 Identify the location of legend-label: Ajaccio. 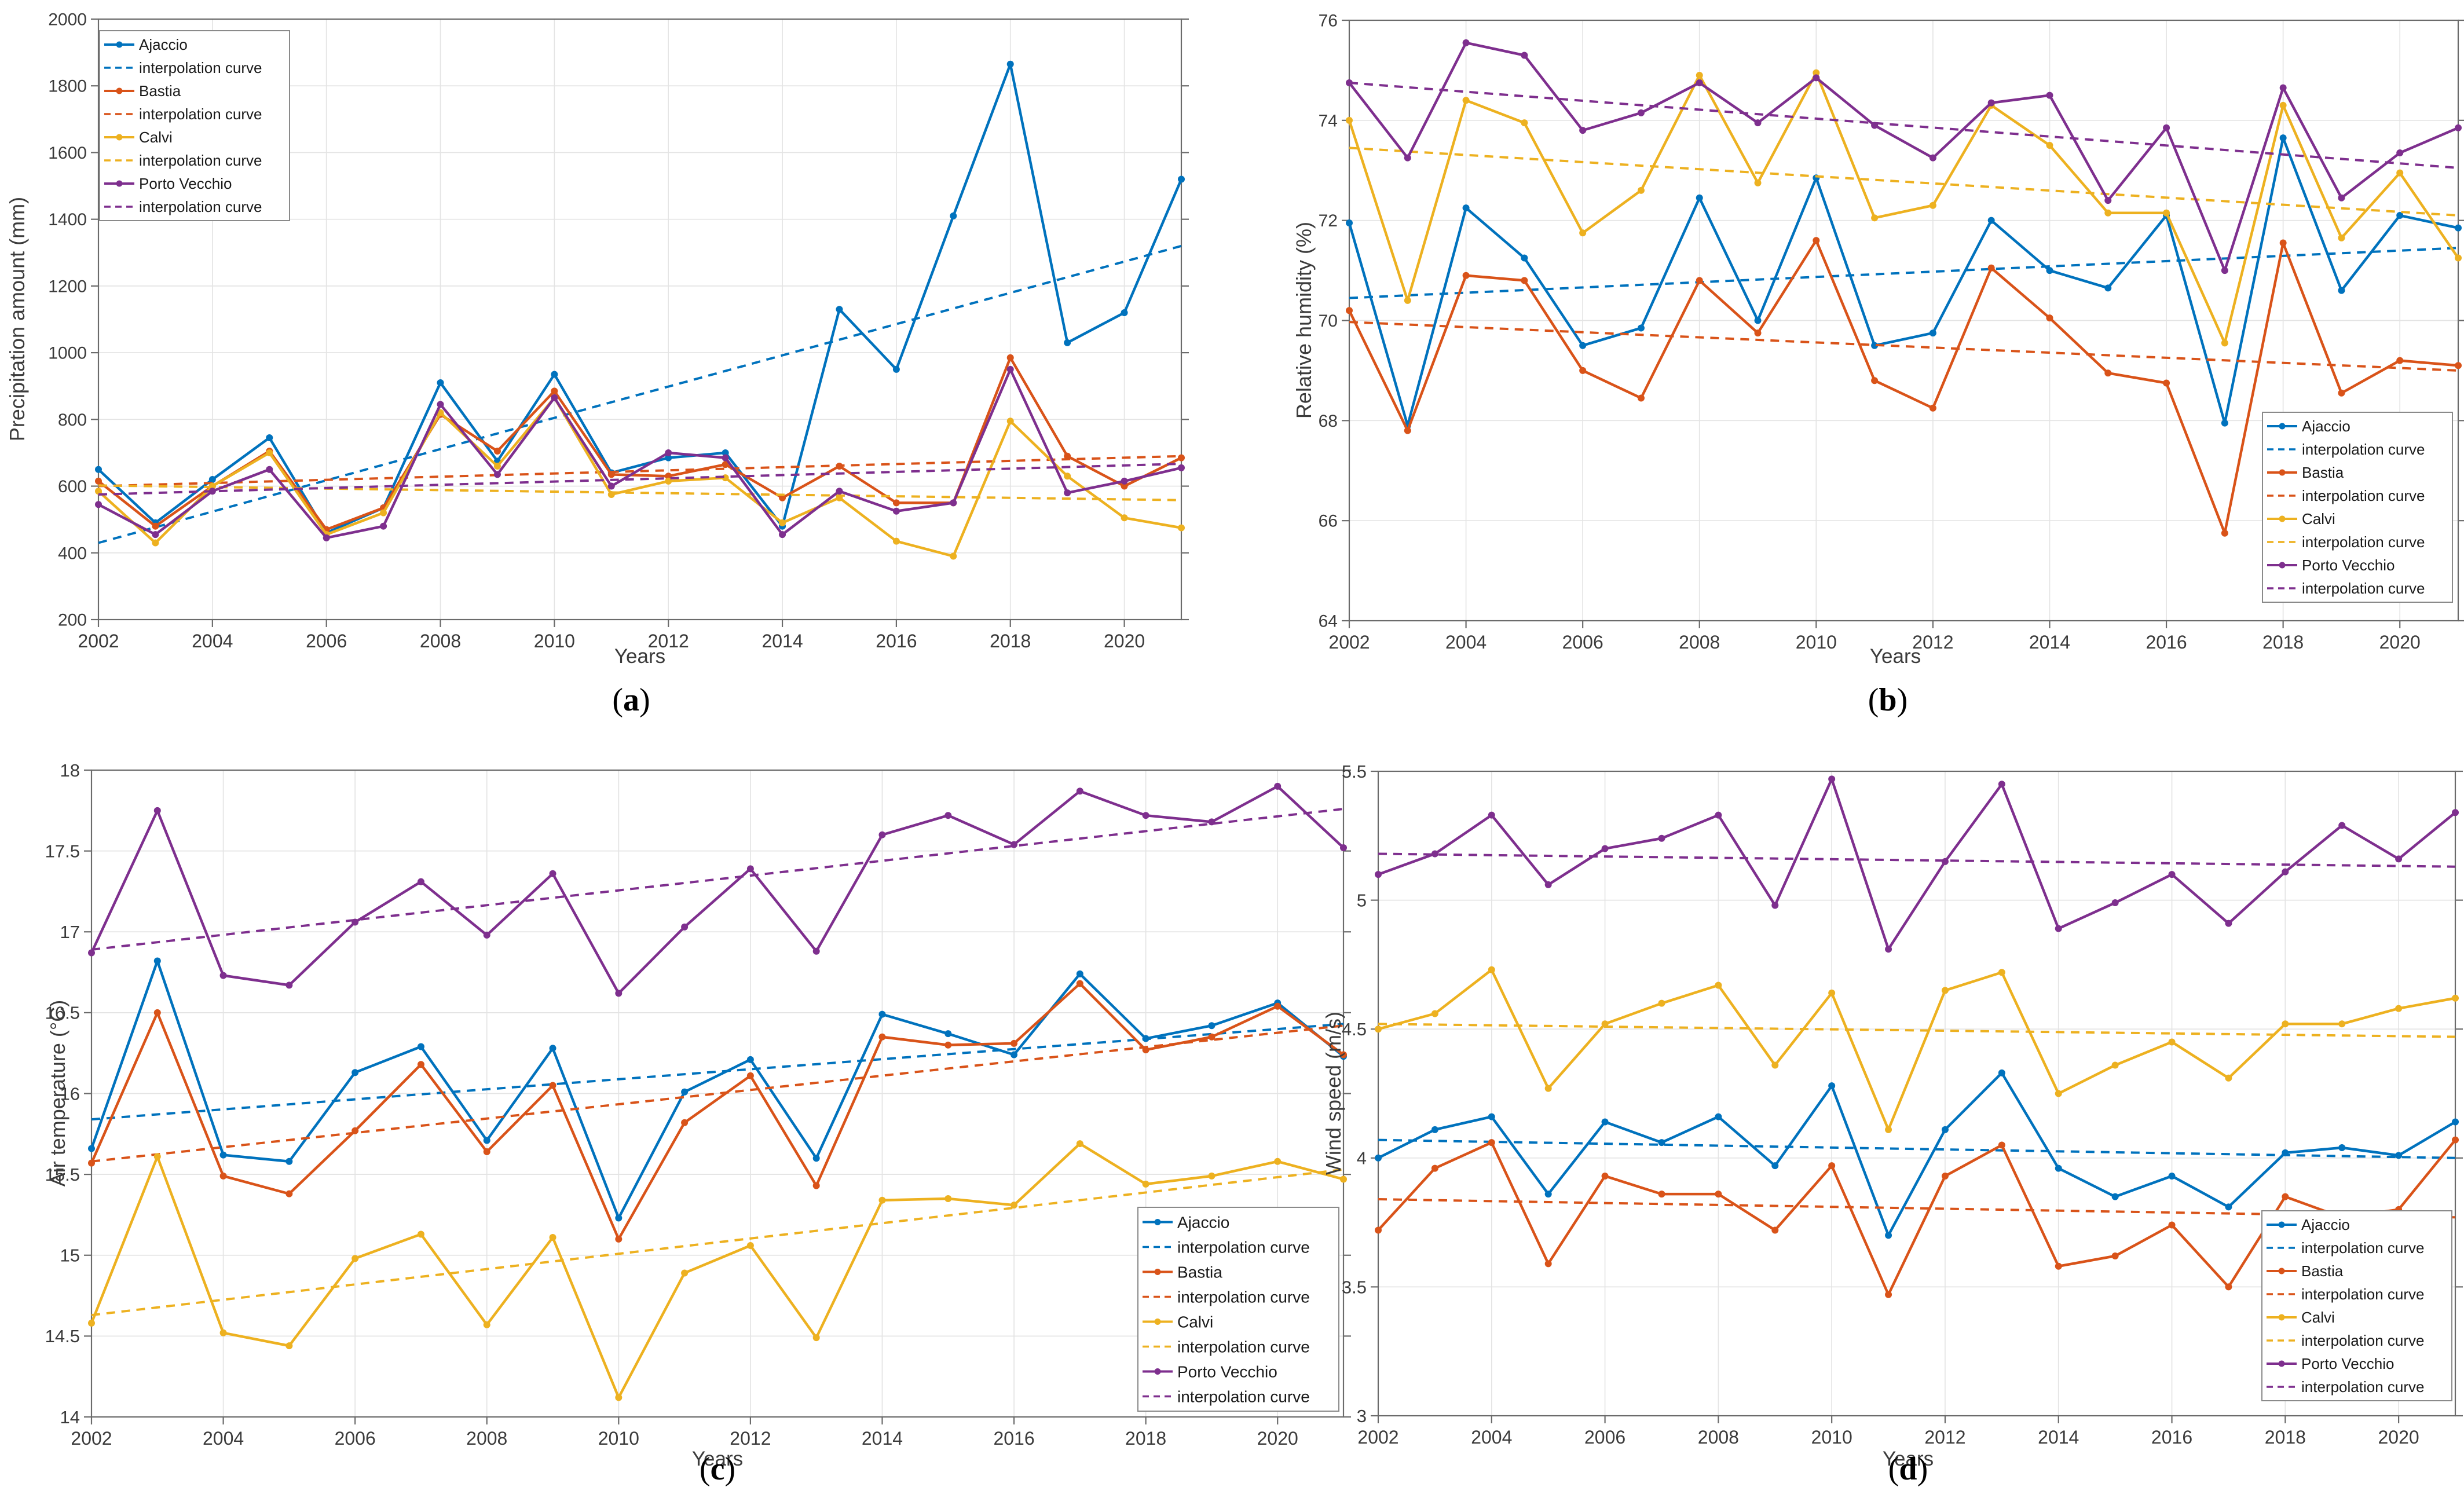
(2325, 1224).